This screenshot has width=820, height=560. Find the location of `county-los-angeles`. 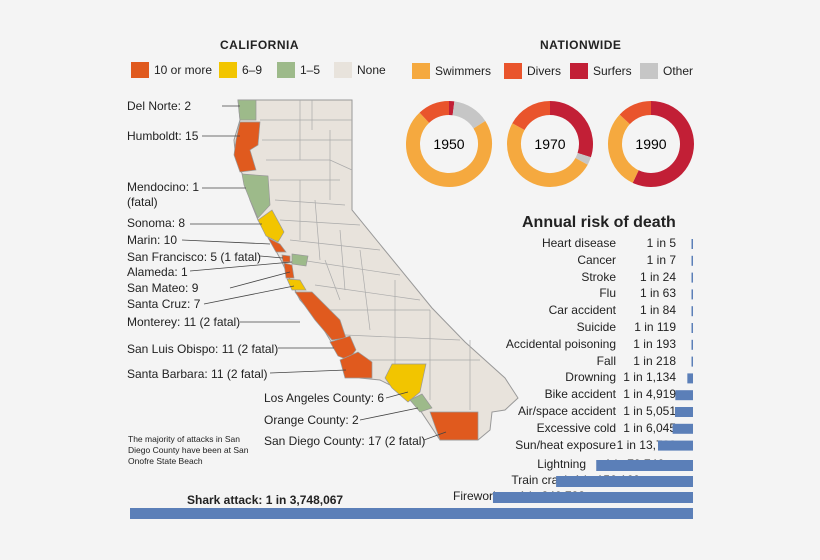

county-los-angeles is located at coordinates (405, 383).